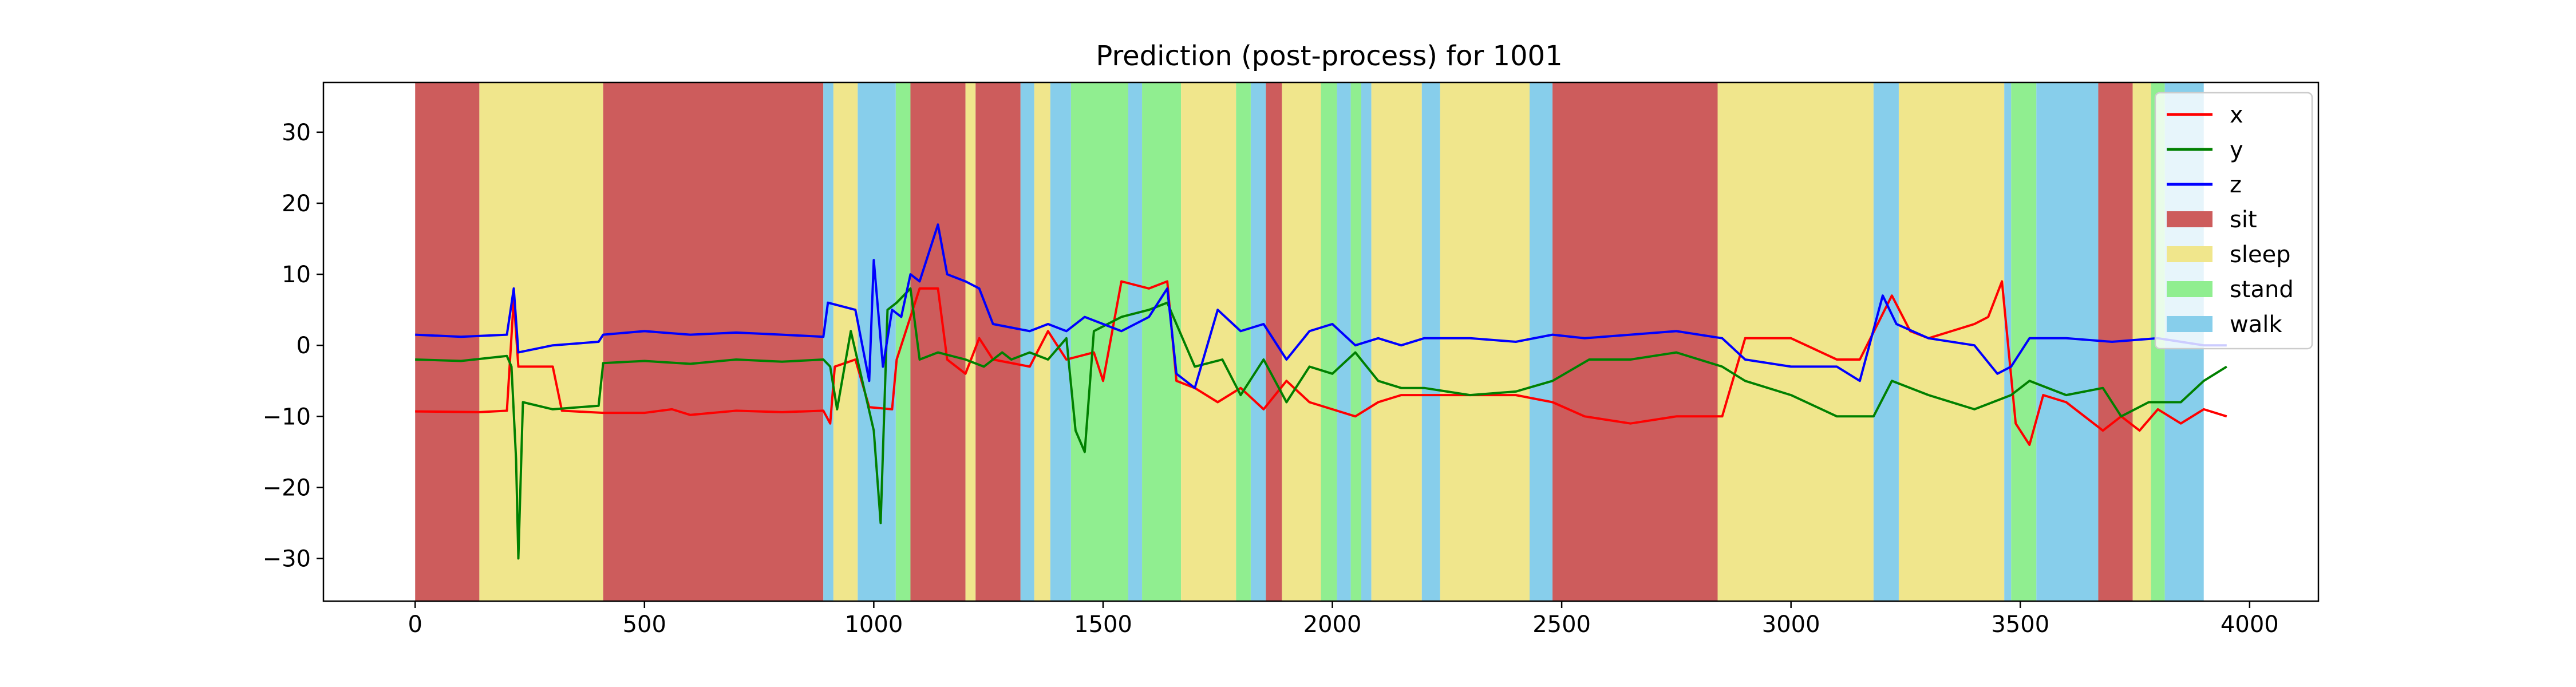 This screenshot has width=2576, height=687. I want to click on legend: xyz sit sleep stand walk, so click(2233, 221).